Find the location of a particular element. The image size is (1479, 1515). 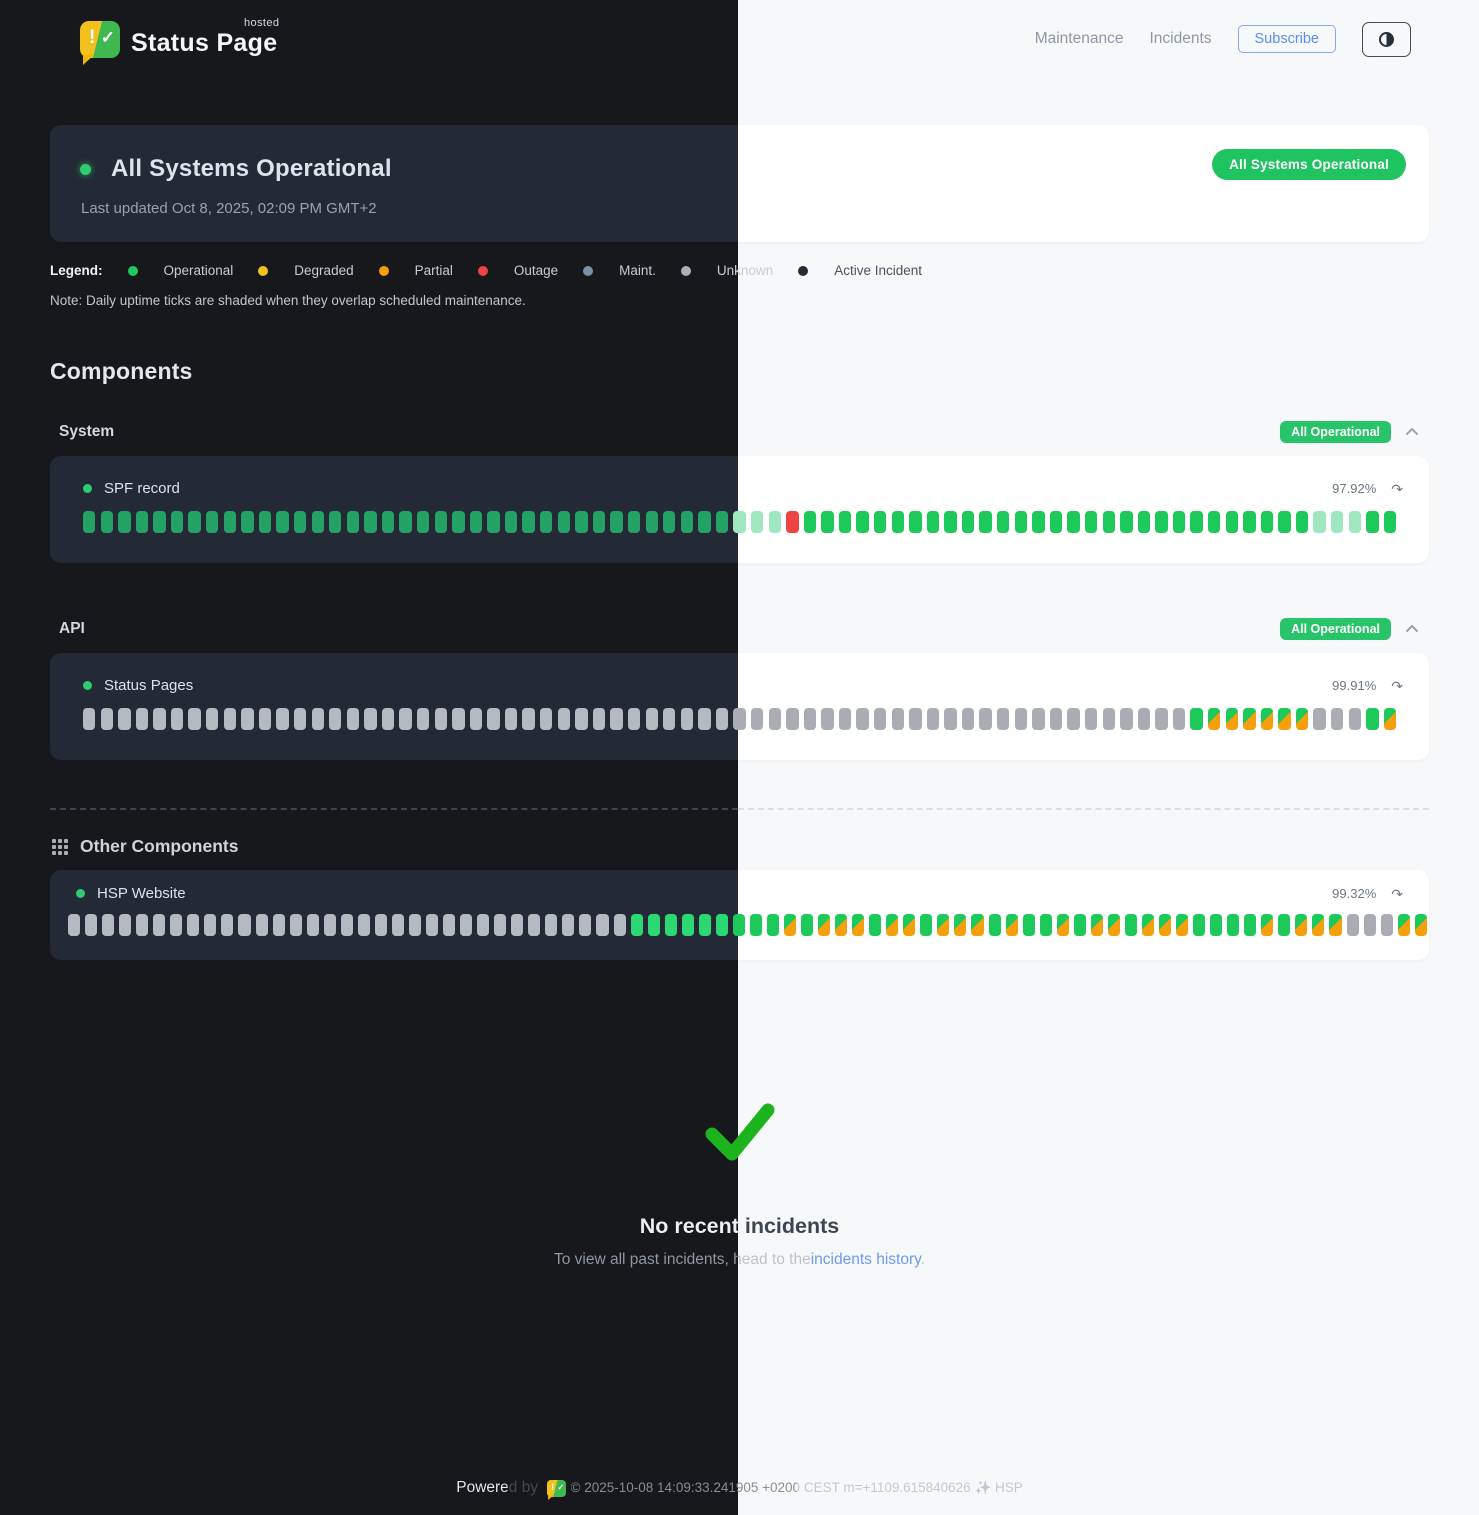

subscribe-button: Subscribe is located at coordinates (1286, 39).